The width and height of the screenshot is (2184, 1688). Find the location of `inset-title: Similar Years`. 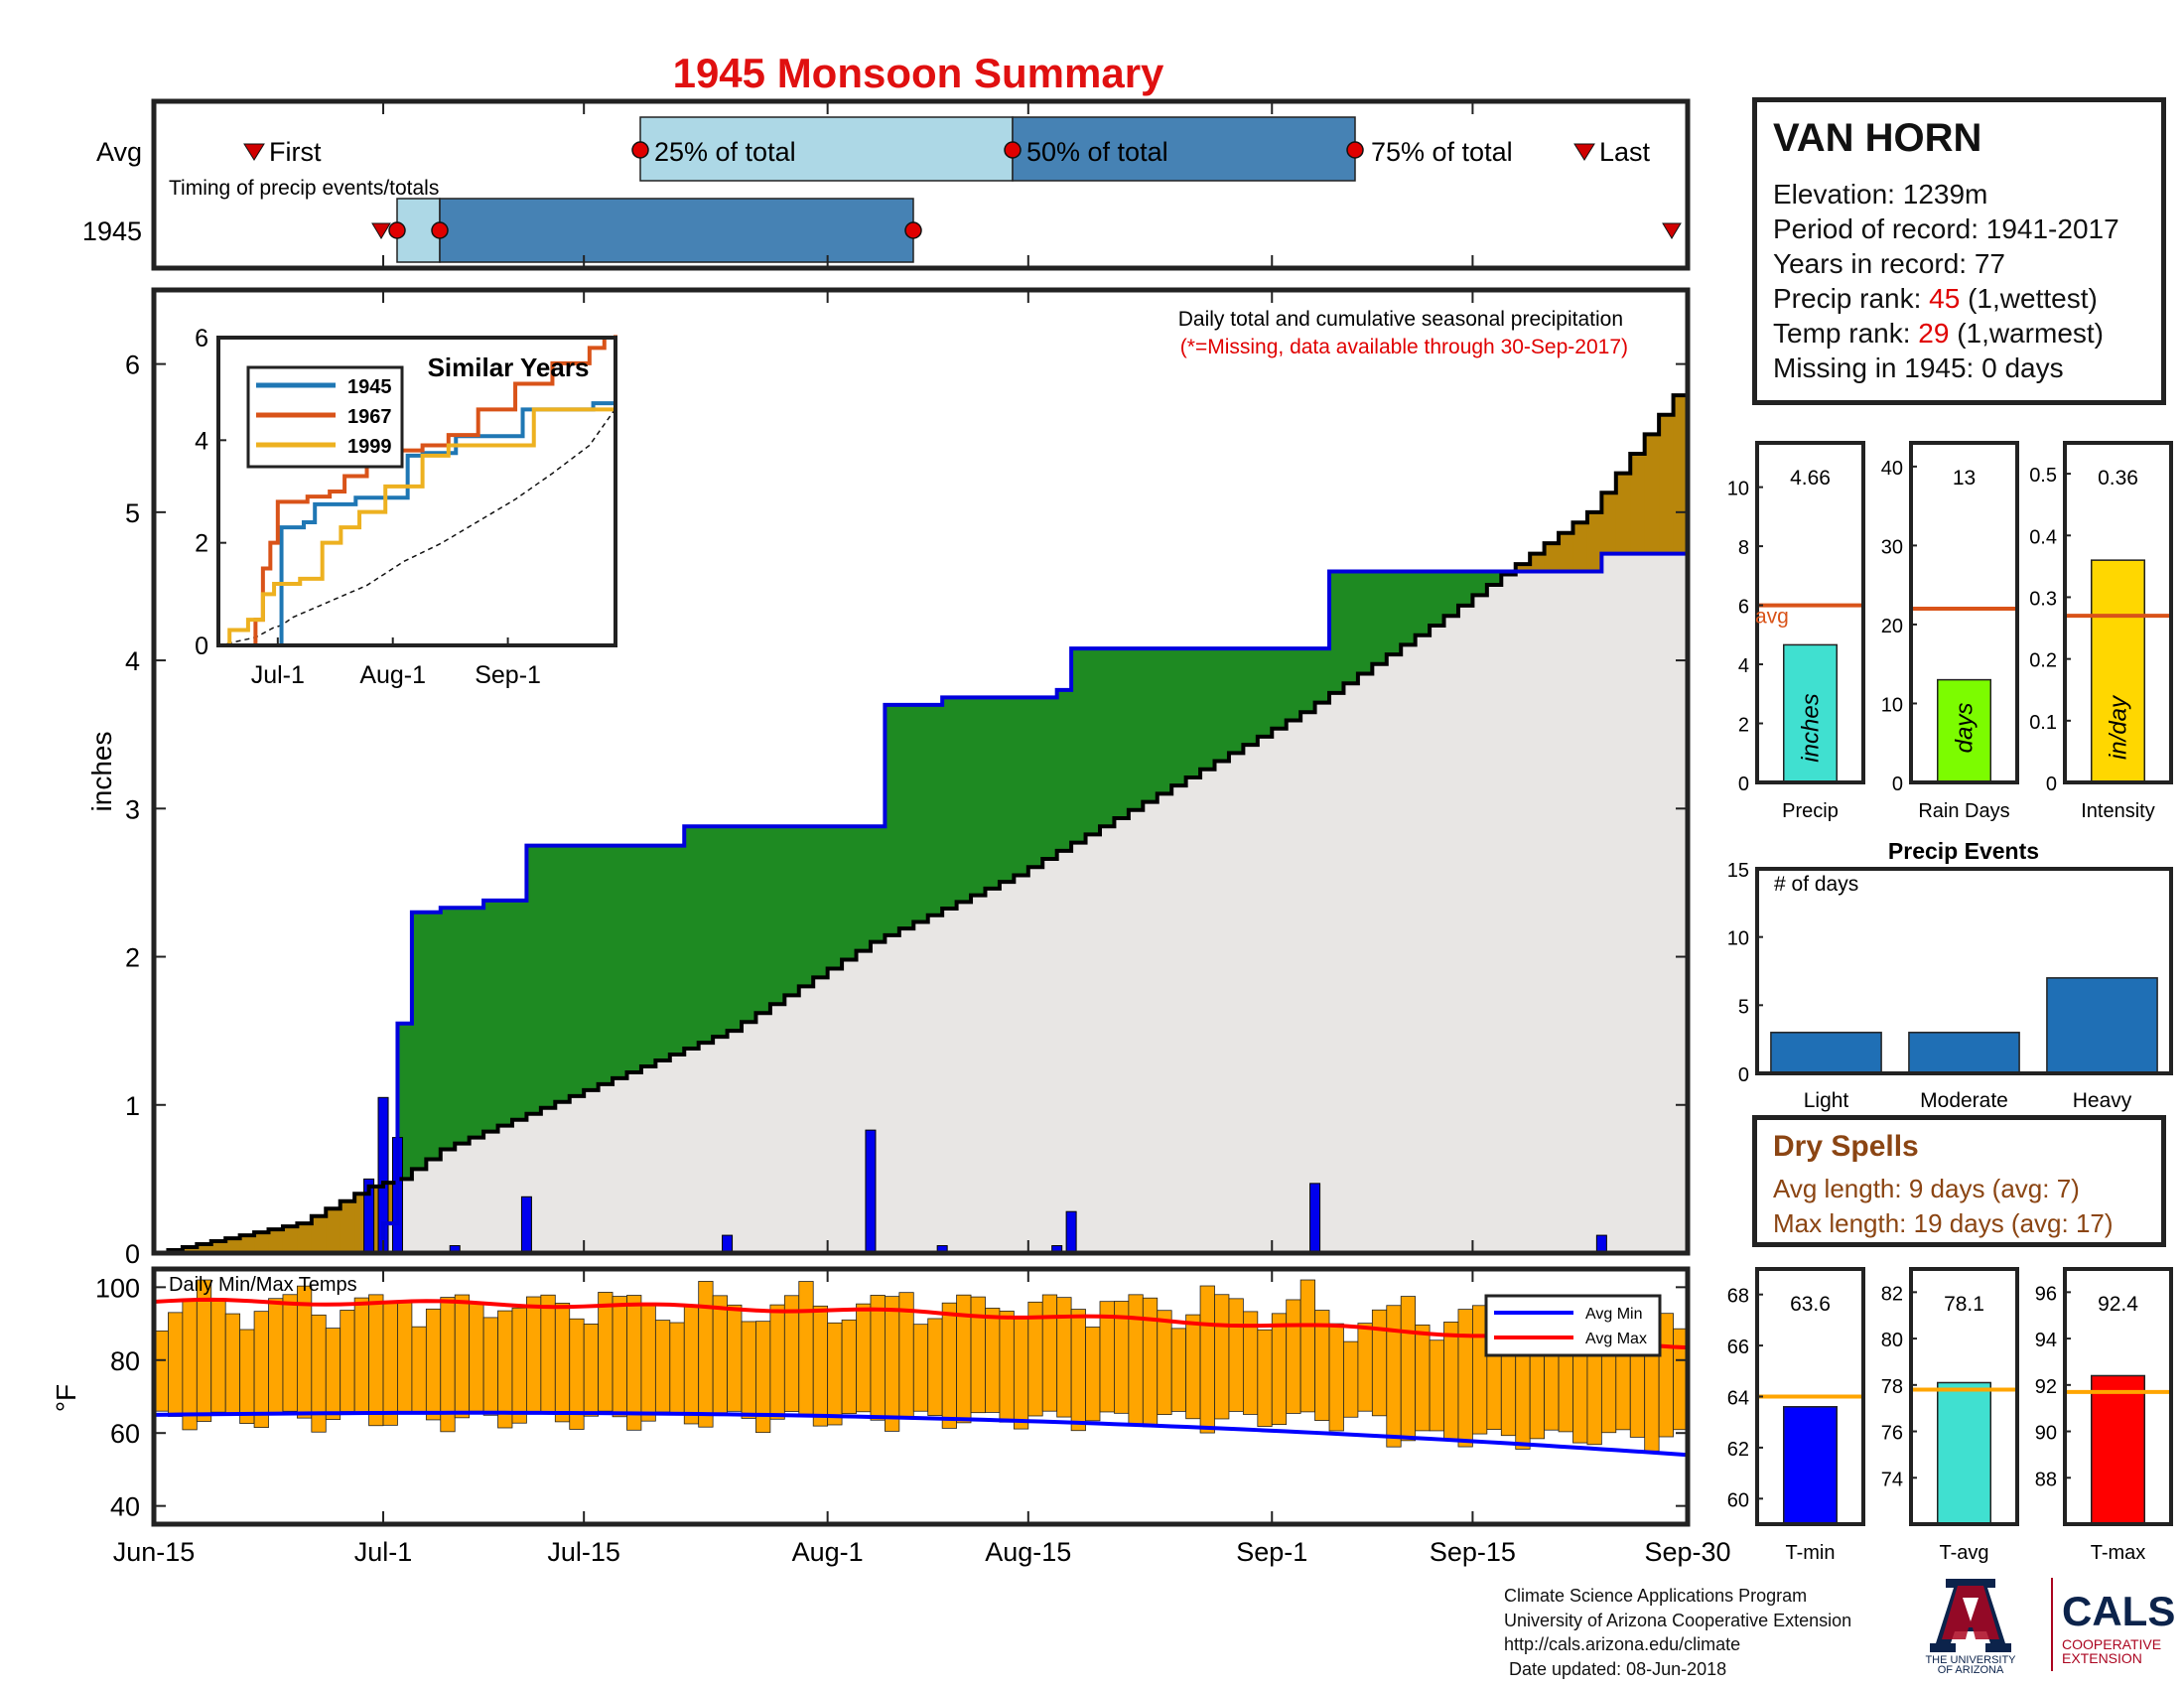

inset-title: Similar Years is located at coordinates (509, 367).